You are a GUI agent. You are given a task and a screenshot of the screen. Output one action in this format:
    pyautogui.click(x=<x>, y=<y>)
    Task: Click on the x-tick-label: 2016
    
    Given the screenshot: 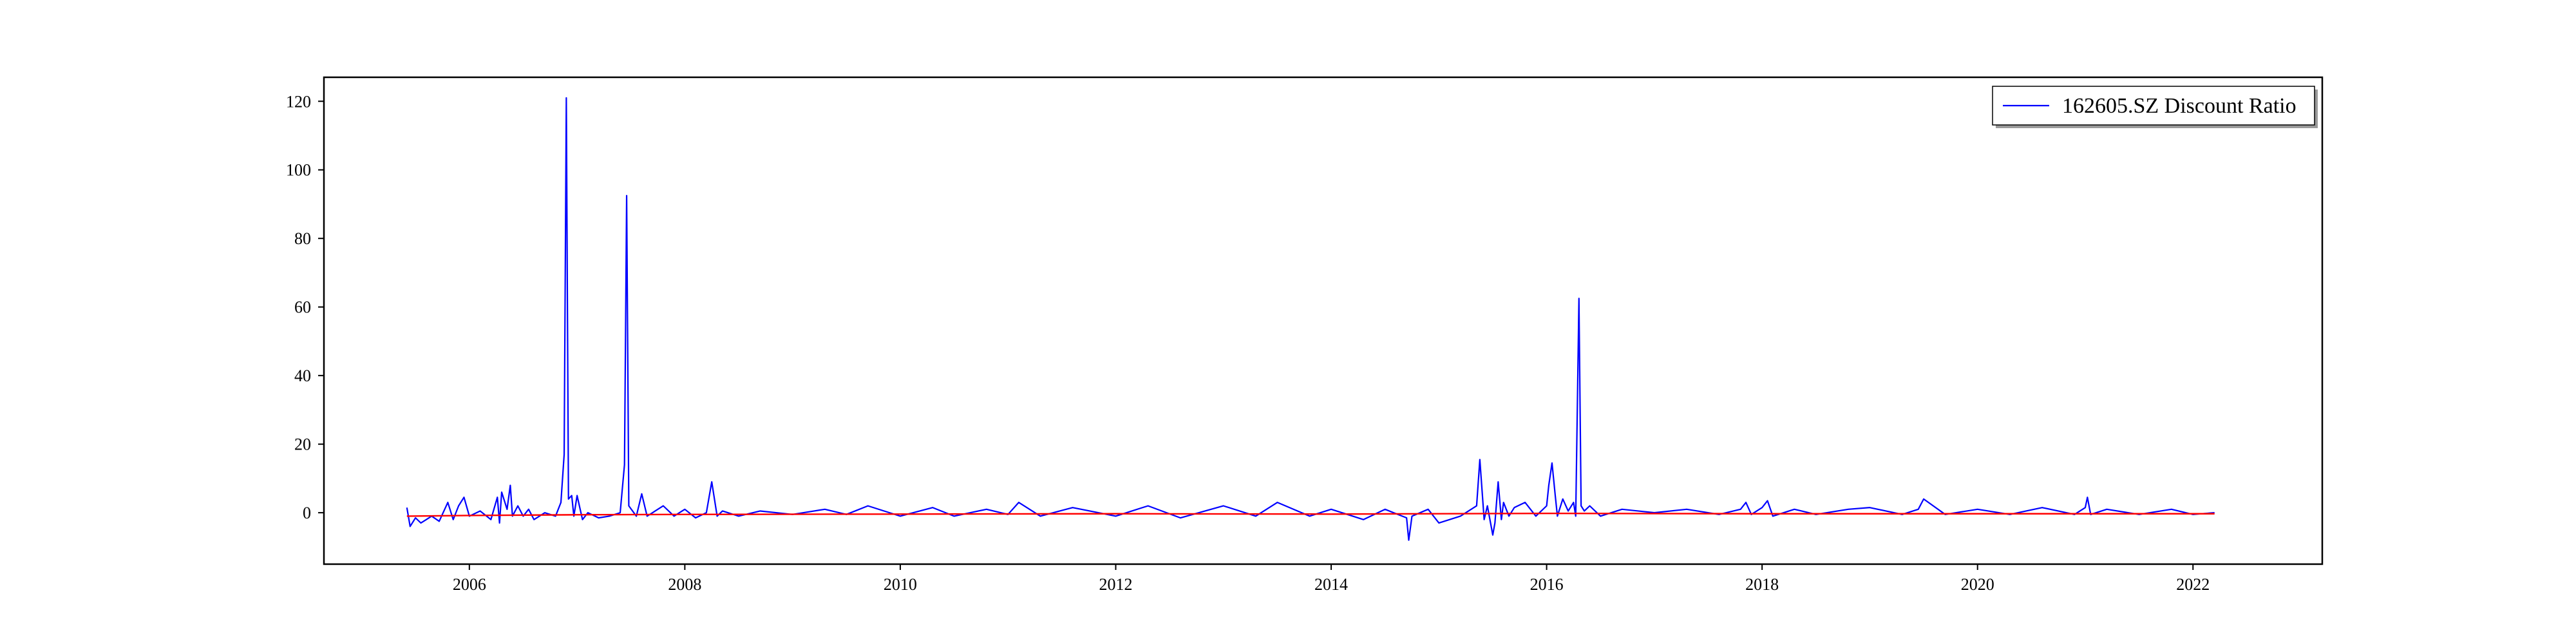 What is the action you would take?
    pyautogui.click(x=1547, y=585)
    